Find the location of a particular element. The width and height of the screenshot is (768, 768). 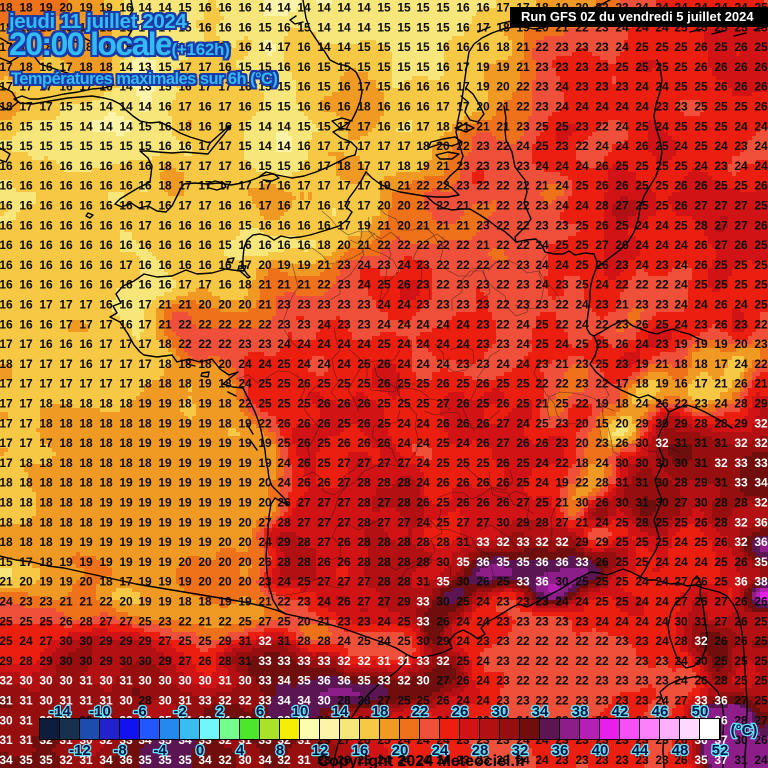

svg-text: (°C) is located at coordinates (744, 730).